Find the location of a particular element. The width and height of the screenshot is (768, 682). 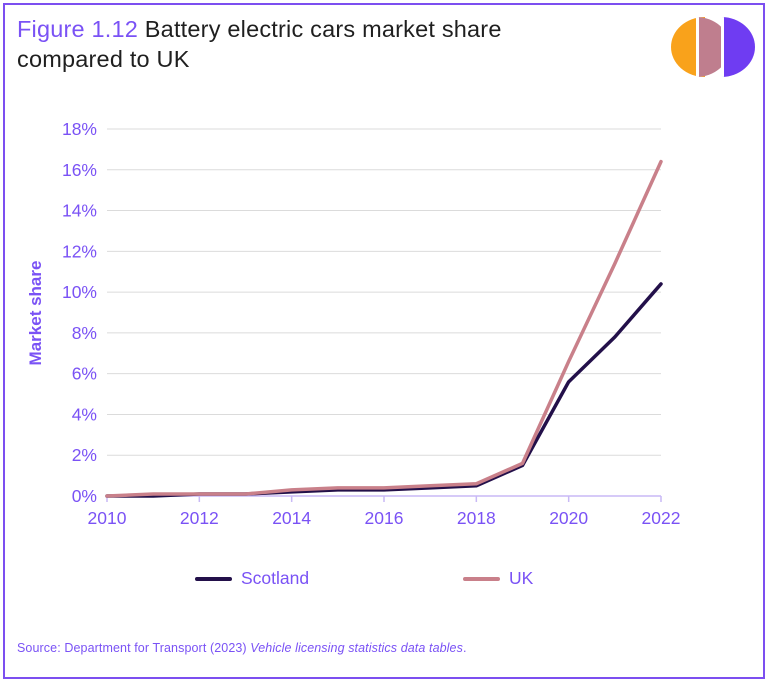

y-tick-label: 12% is located at coordinates (79, 251).